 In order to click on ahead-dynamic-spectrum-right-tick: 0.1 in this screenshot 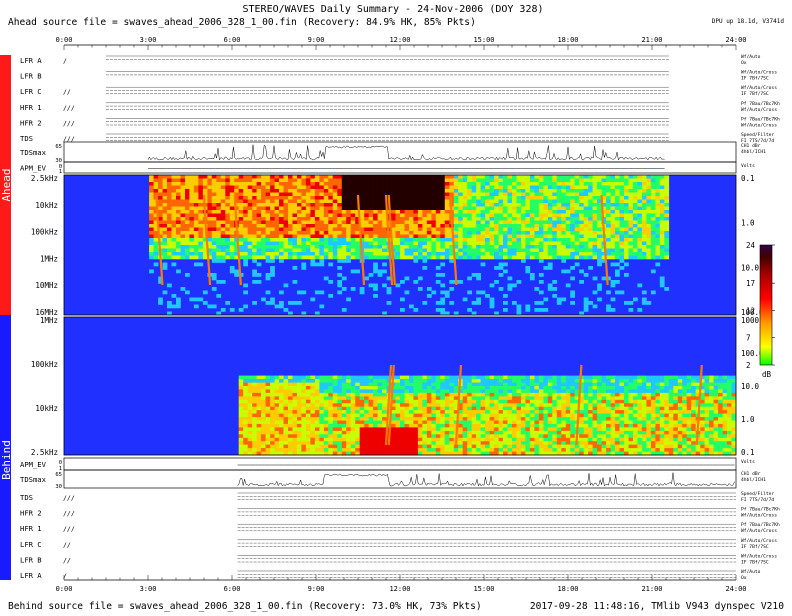, I will do `click(748, 178)`.